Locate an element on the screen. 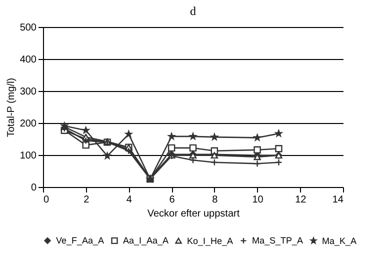 The width and height of the screenshot is (380, 263). y-tick-label: 0 is located at coordinates (33, 188).